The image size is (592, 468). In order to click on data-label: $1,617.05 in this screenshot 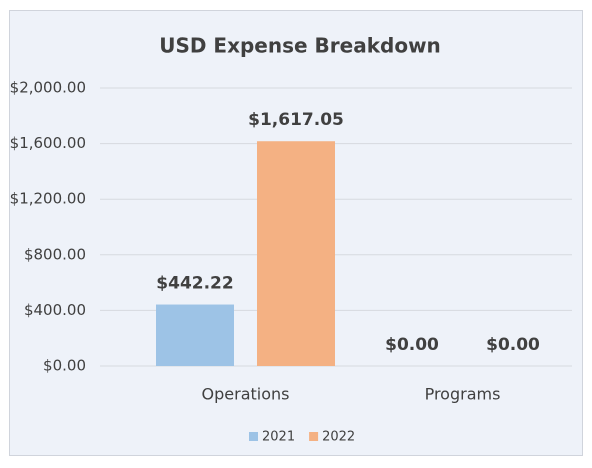, I will do `click(296, 120)`.